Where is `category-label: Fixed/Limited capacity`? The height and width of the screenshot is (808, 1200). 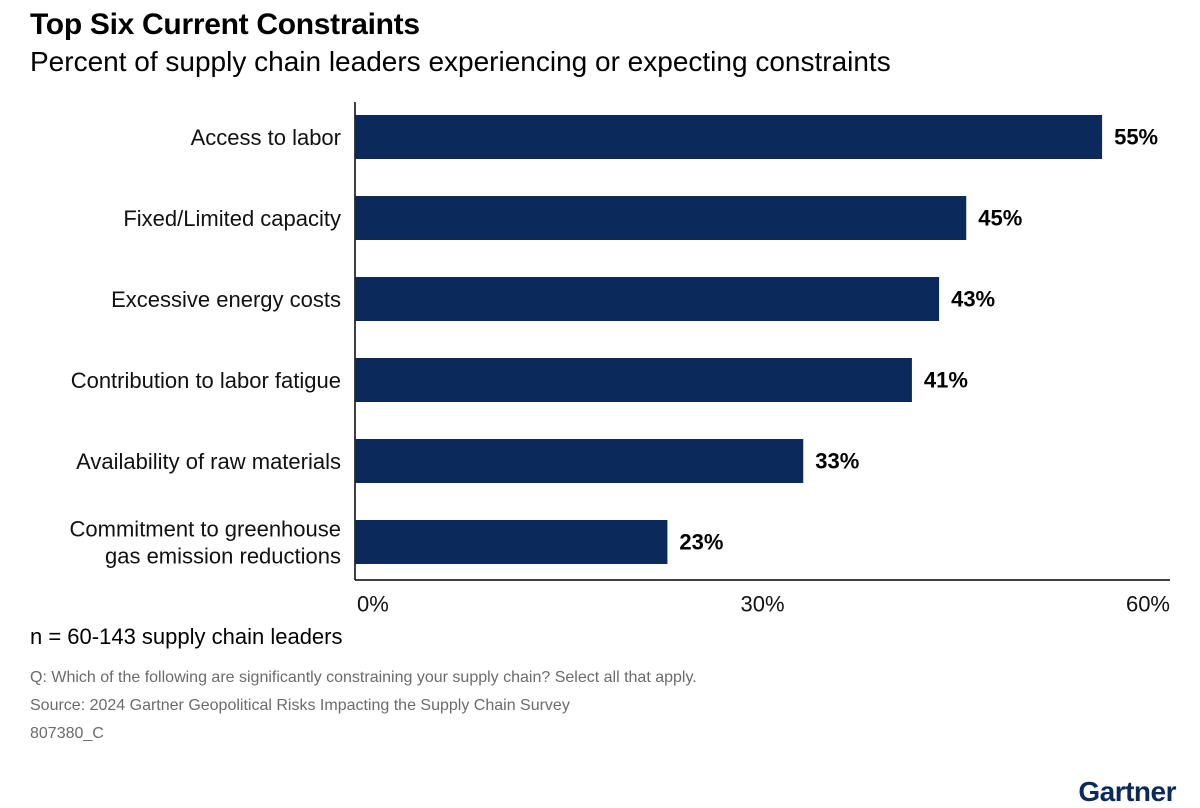
category-label: Fixed/Limited capacity is located at coordinates (232, 218).